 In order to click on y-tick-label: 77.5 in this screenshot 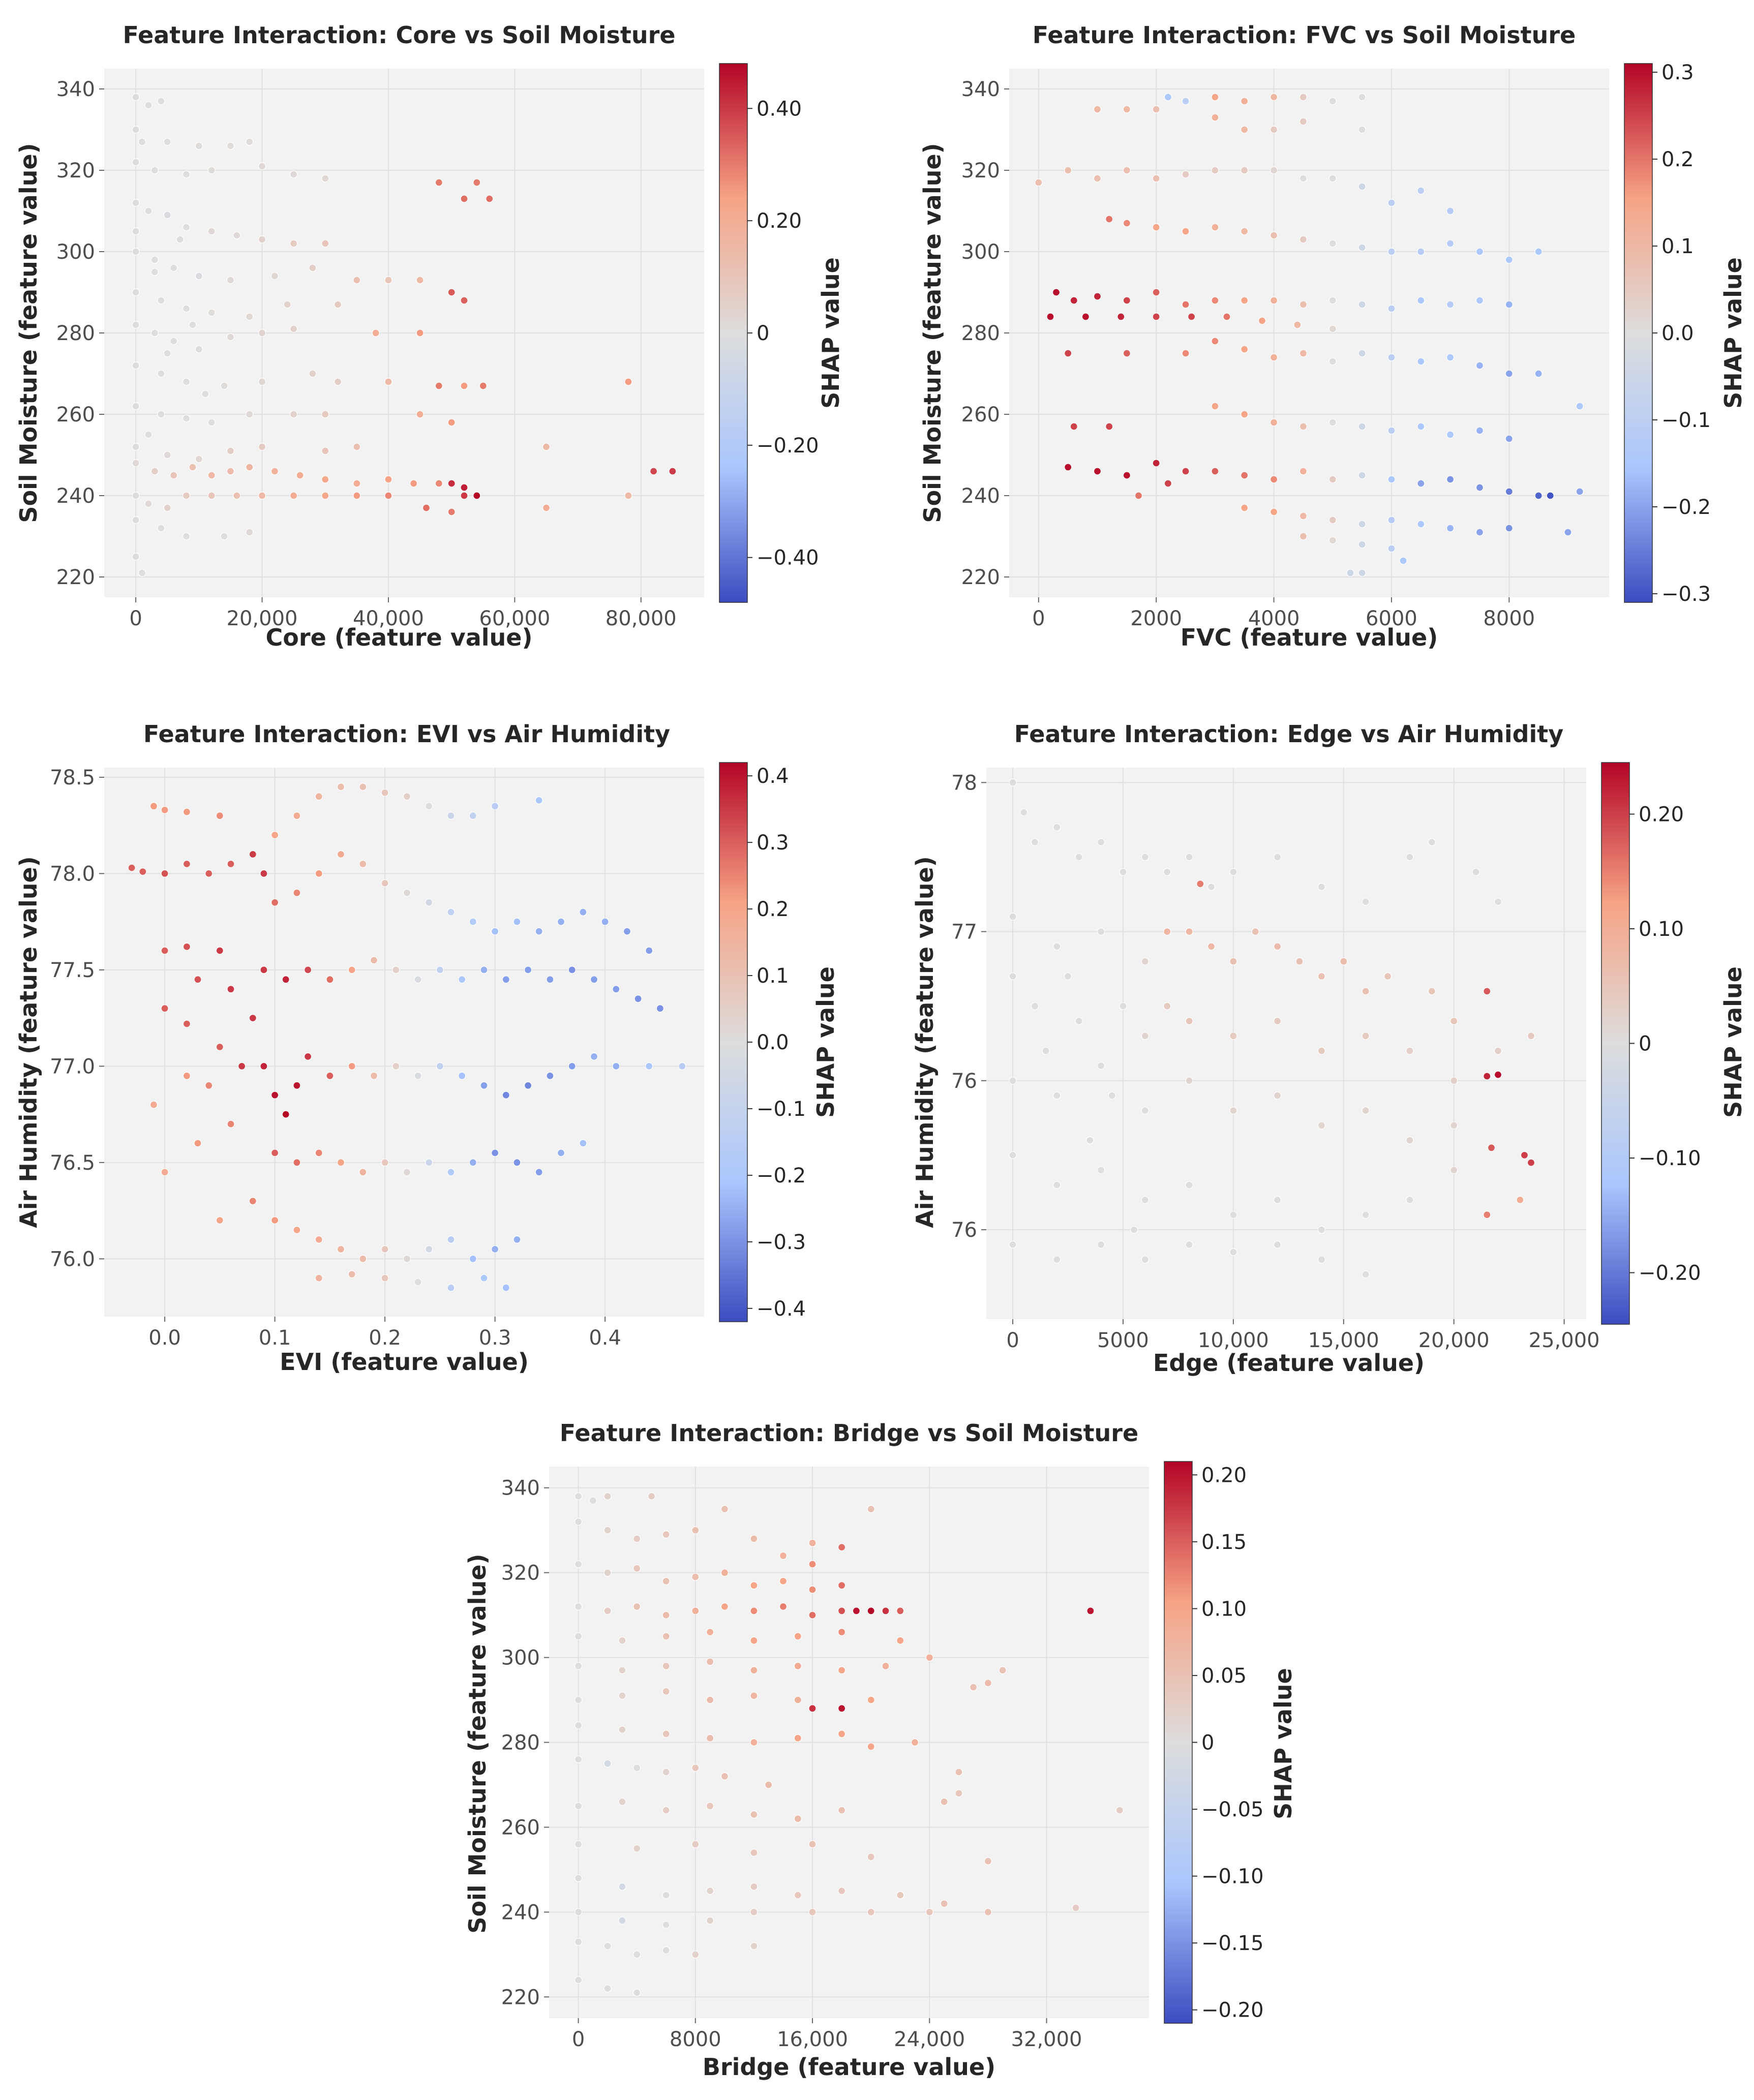, I will do `click(72, 970)`.